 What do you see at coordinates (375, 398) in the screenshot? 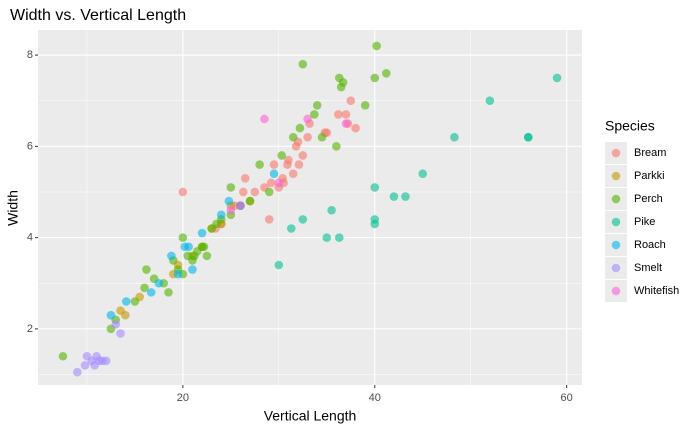
I see `x-tick-label: 40` at bounding box center [375, 398].